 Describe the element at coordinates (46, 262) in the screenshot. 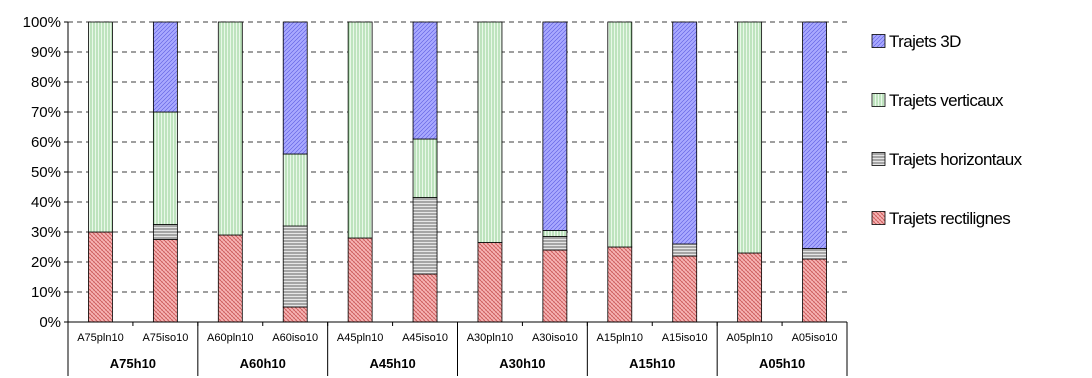

I see `y-tick-label: 20%` at that location.